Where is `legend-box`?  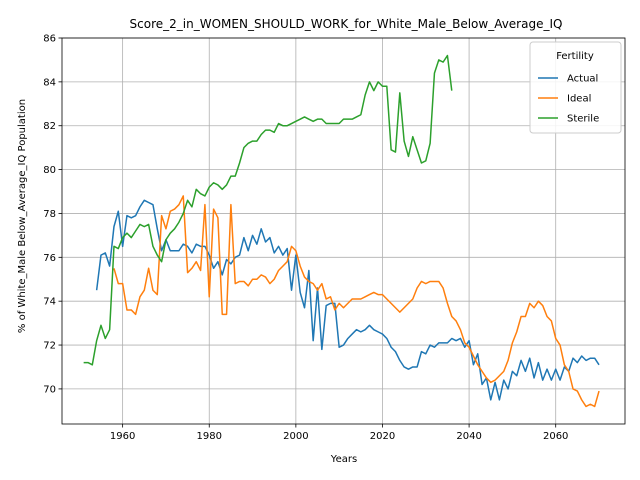 legend-box is located at coordinates (575, 87).